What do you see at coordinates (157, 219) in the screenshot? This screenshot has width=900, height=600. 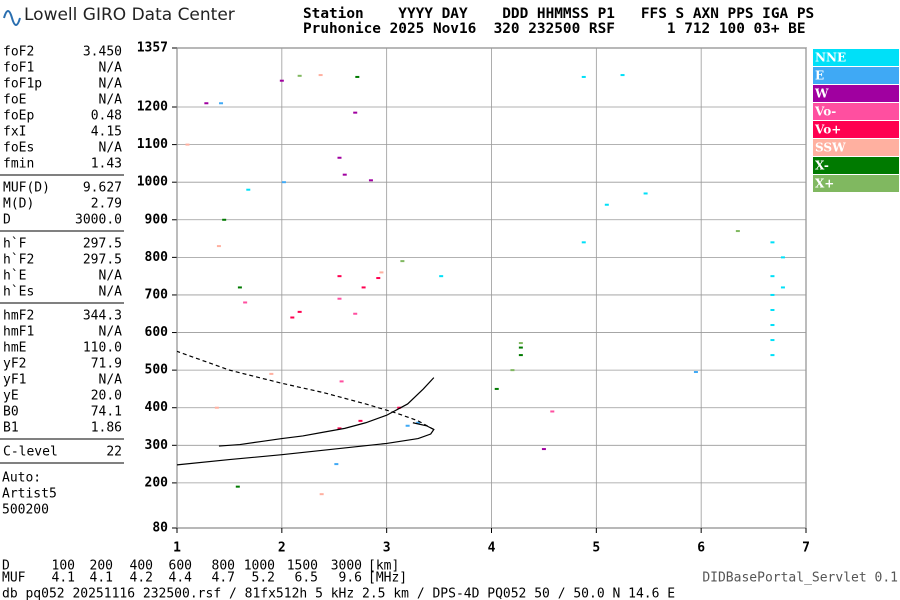 I see `y-tick-label: 900` at bounding box center [157, 219].